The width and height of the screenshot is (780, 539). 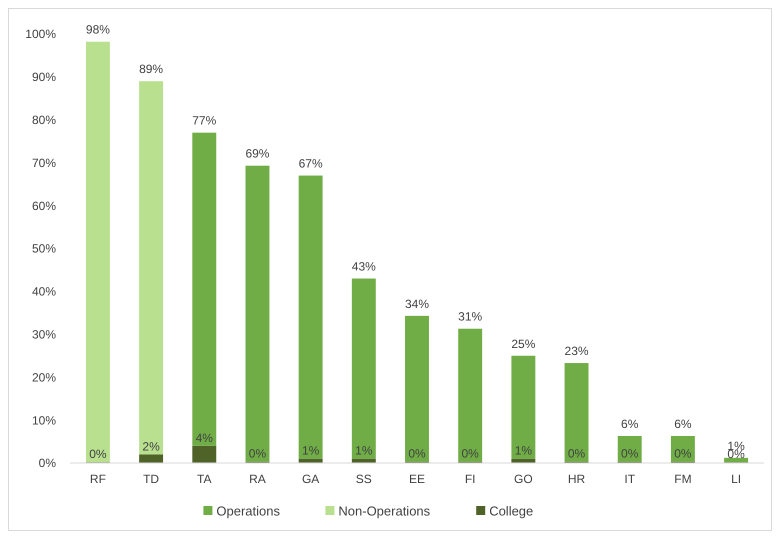 I want to click on y-tick-label: 100%, so click(x=40, y=34).